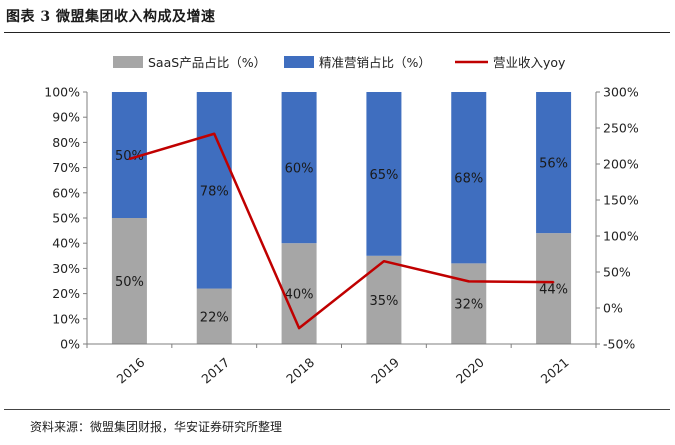 The height and width of the screenshot is (445, 675). I want to click on label-saas-2019: 35%, so click(383, 301).